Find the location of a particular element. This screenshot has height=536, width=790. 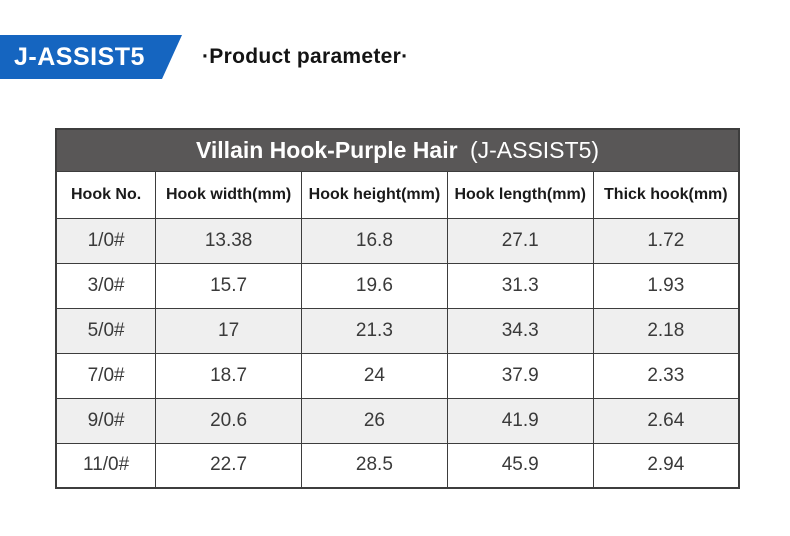

table-cell-hook-no: 3/0# is located at coordinates (106, 285).